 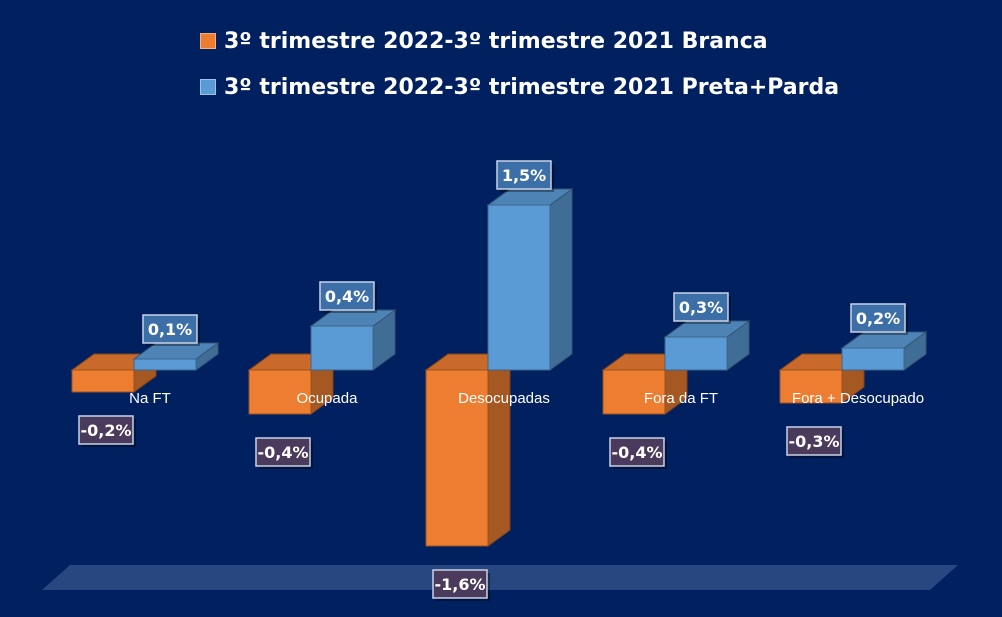 I want to click on data-label-text: 0,2%, so click(x=878, y=318).